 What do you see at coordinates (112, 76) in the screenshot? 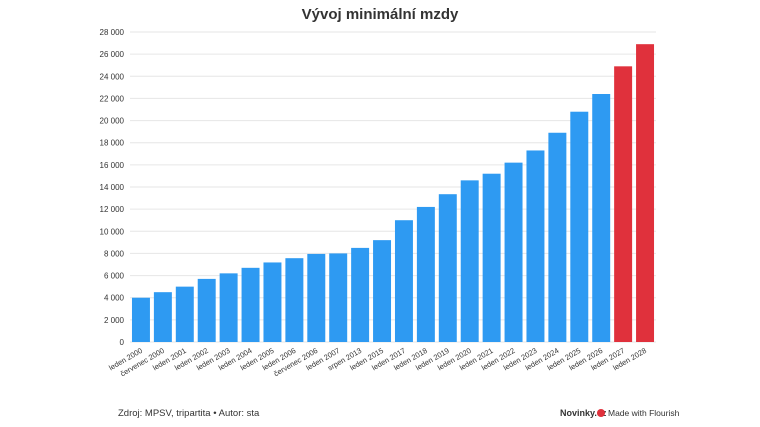
I see `y-tick-label: 24 000` at bounding box center [112, 76].